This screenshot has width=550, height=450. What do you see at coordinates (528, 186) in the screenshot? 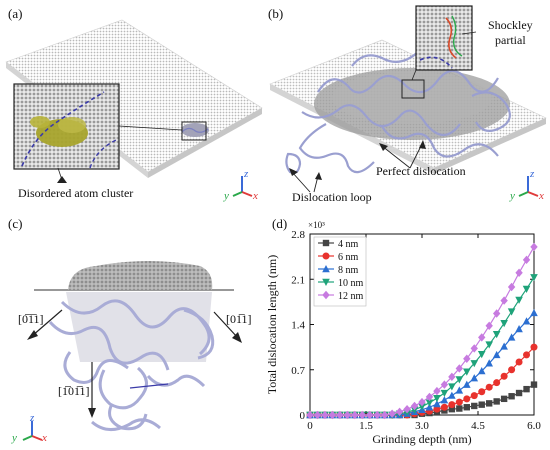
I see `axis-triad-b` at bounding box center [528, 186].